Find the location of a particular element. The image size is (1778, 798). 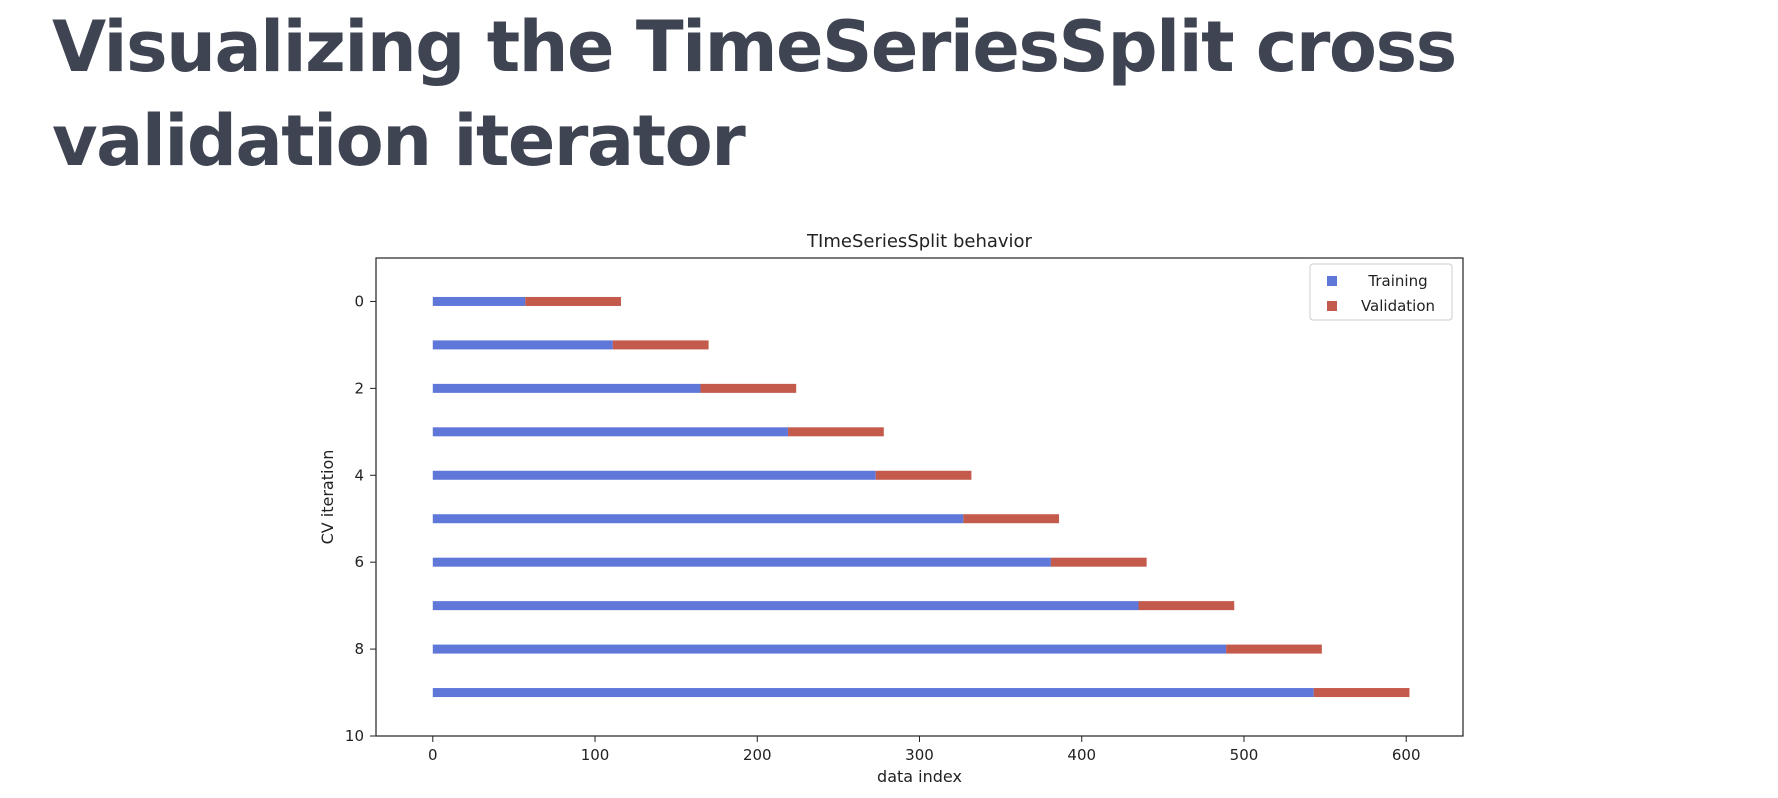

x-tick-label-300: 300 is located at coordinates (919, 755).